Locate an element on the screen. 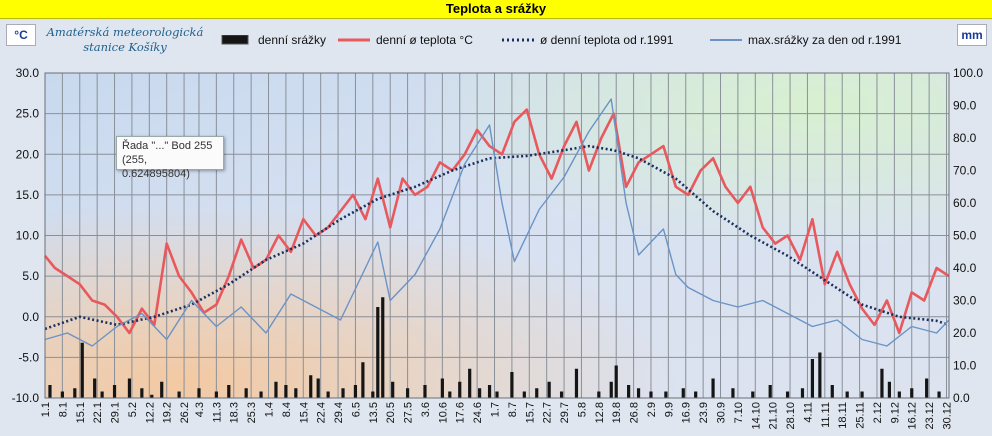 This screenshot has height=436, width=992. x-tick-label: 27.5 is located at coordinates (409, 412).